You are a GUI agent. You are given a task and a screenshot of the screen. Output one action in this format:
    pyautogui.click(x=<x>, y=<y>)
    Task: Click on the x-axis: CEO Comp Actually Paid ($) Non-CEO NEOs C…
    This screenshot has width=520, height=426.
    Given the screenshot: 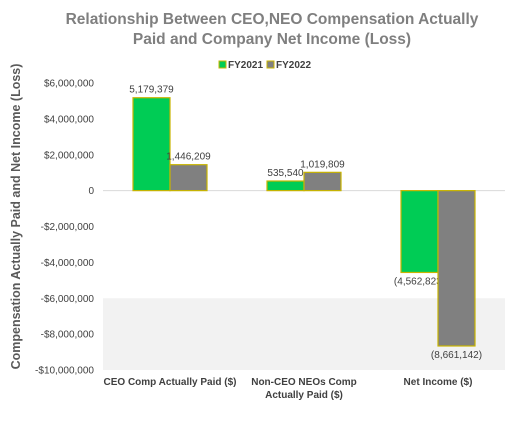 What is the action you would take?
    pyautogui.click(x=288, y=389)
    